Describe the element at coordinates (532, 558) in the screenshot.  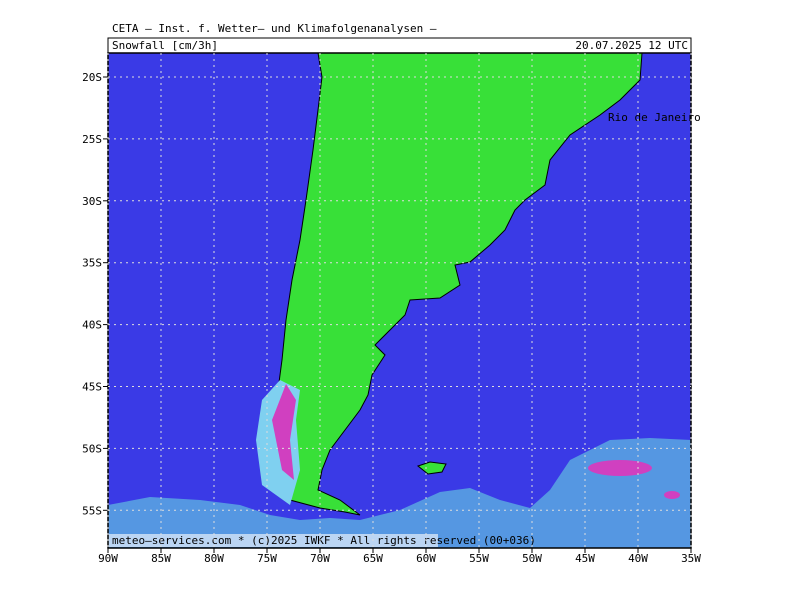
I see `lon-label: 50W` at that location.